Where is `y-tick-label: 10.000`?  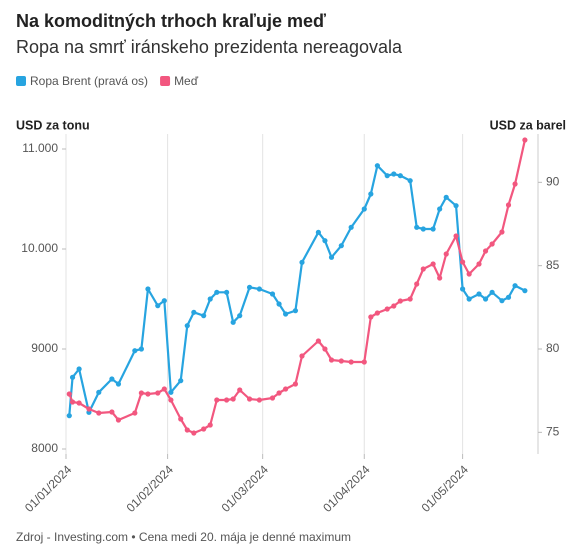
y-tick-label: 10.000 is located at coordinates (39, 248).